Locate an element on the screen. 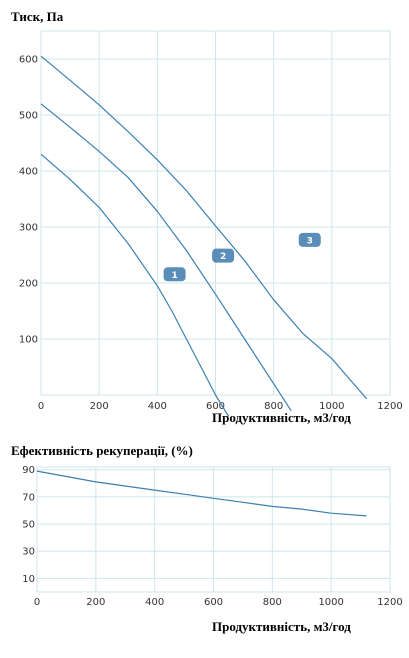 This screenshot has width=409, height=658. chart-2-ytick-label: 70 is located at coordinates (28, 497).